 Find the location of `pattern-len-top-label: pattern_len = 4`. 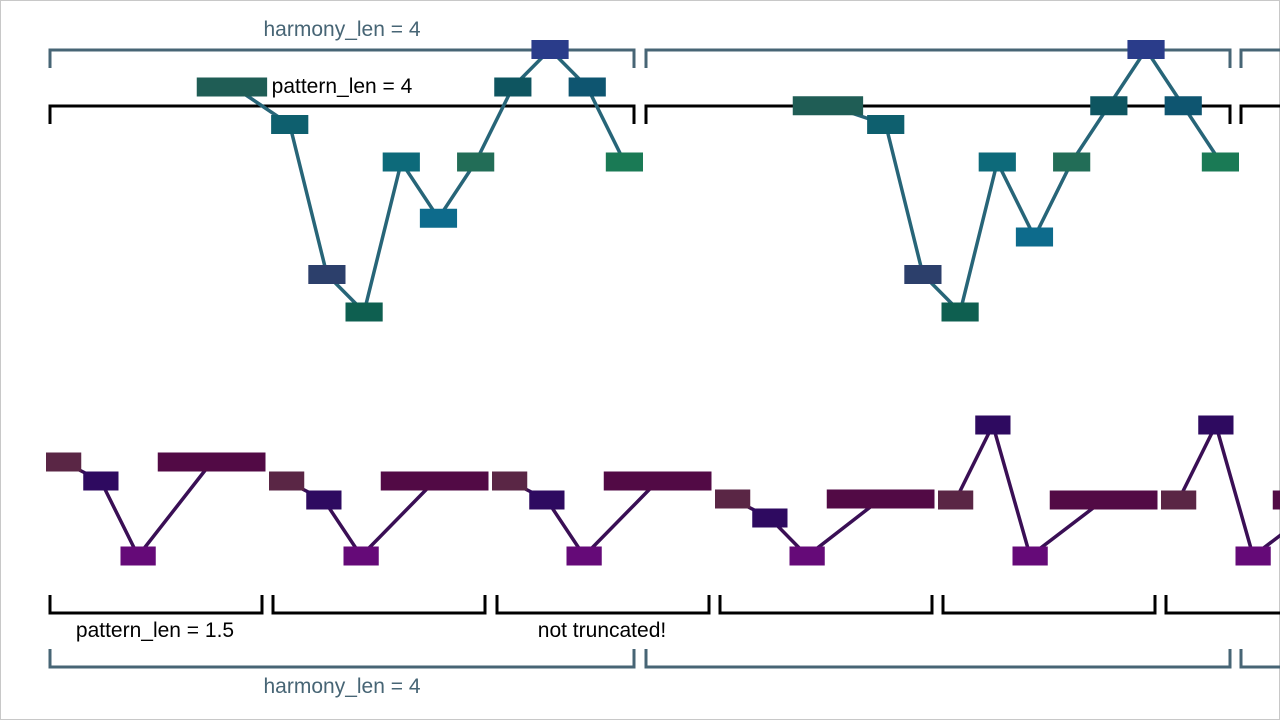

pattern-len-top-label: pattern_len = 4 is located at coordinates (342, 86).